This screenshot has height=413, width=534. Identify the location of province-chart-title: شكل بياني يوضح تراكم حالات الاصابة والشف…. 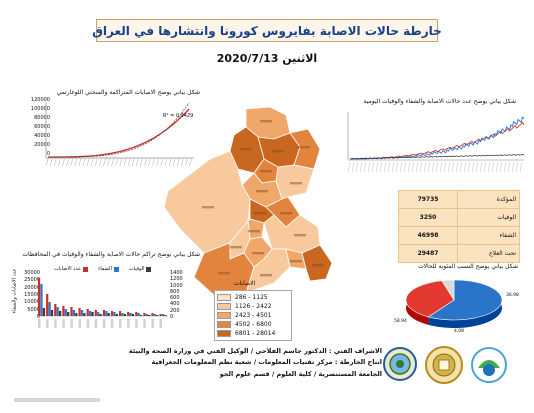
(111, 254).